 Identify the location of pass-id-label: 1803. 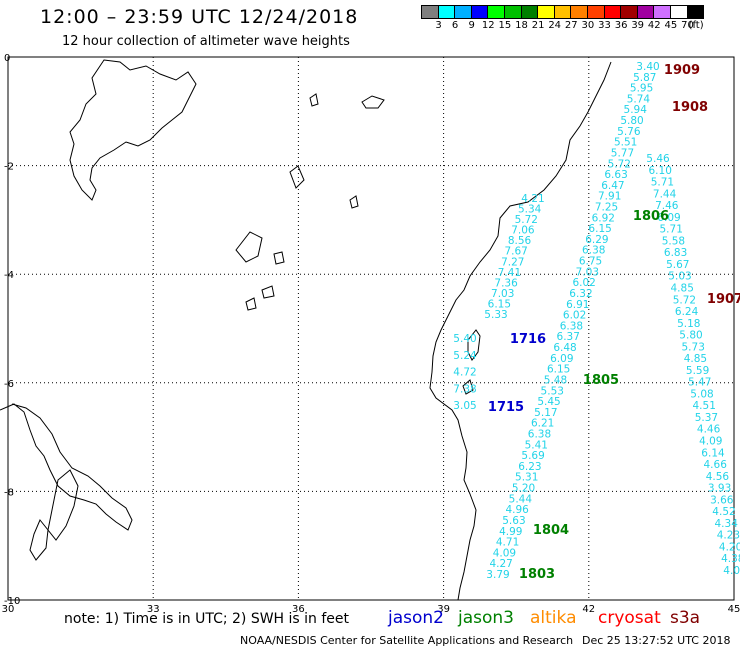
(537, 574).